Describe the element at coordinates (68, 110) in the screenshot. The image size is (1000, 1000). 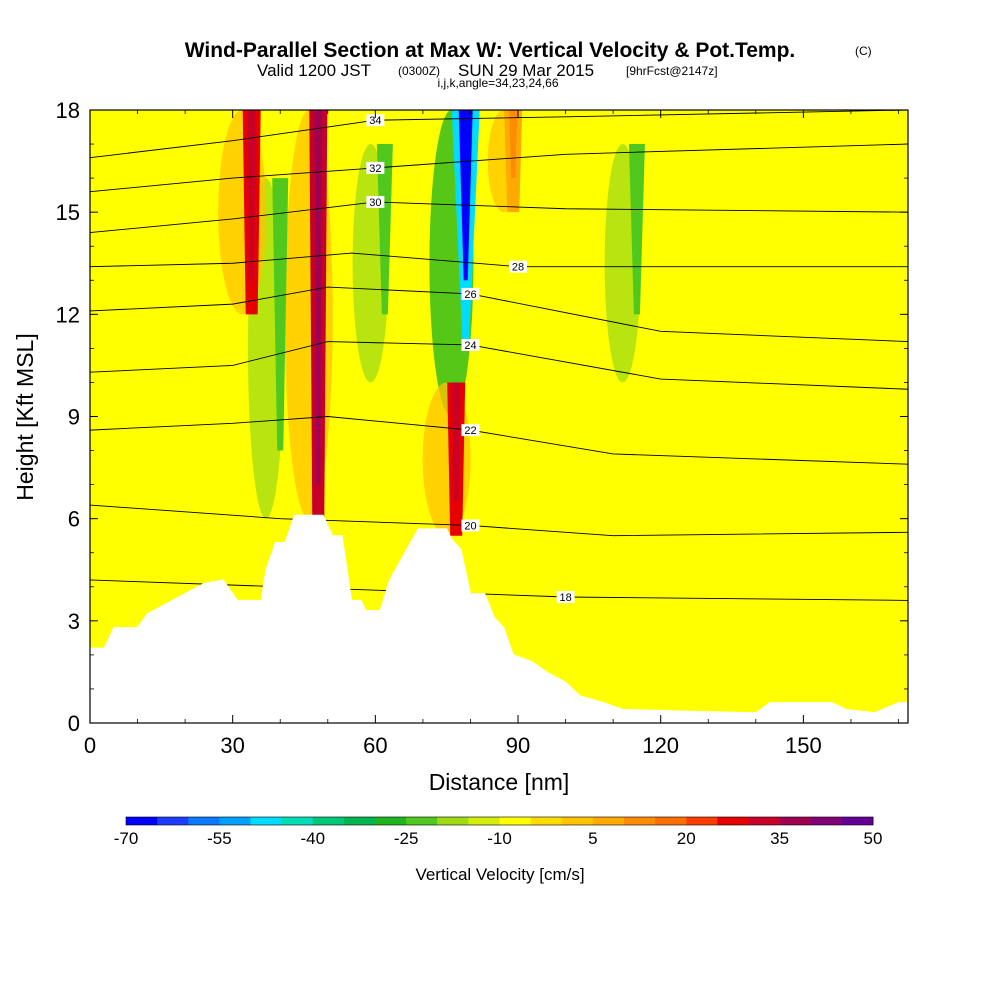
I see `y-tick-label: 18` at that location.